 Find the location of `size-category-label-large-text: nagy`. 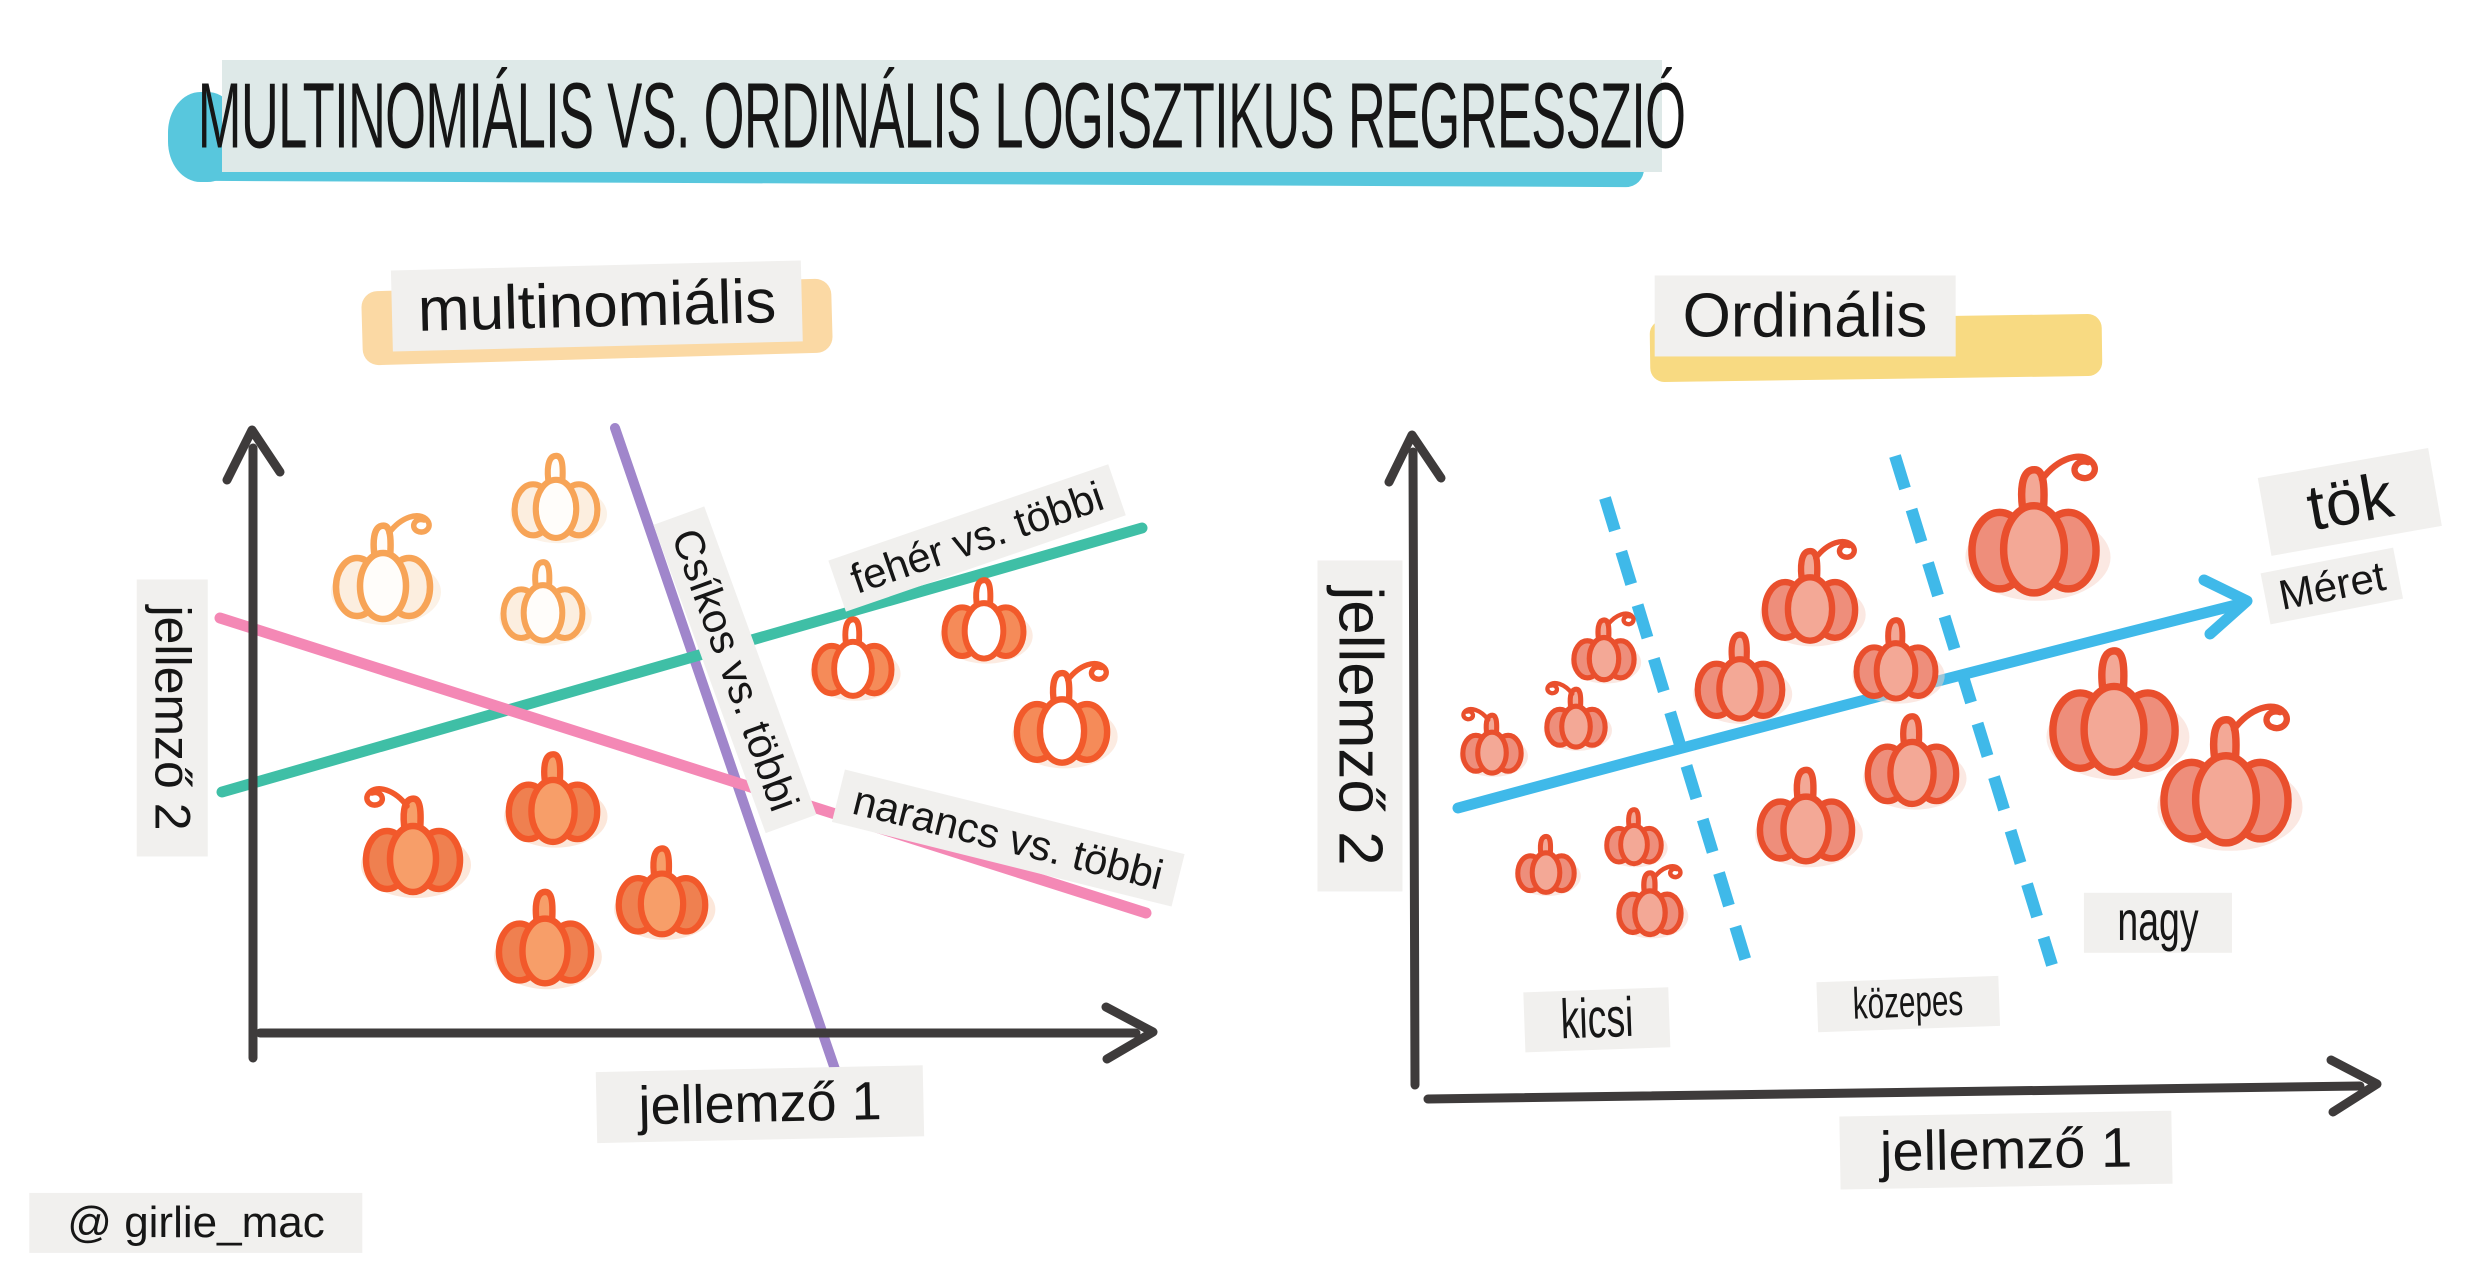

size-category-label-large-text: nagy is located at coordinates (2158, 922).